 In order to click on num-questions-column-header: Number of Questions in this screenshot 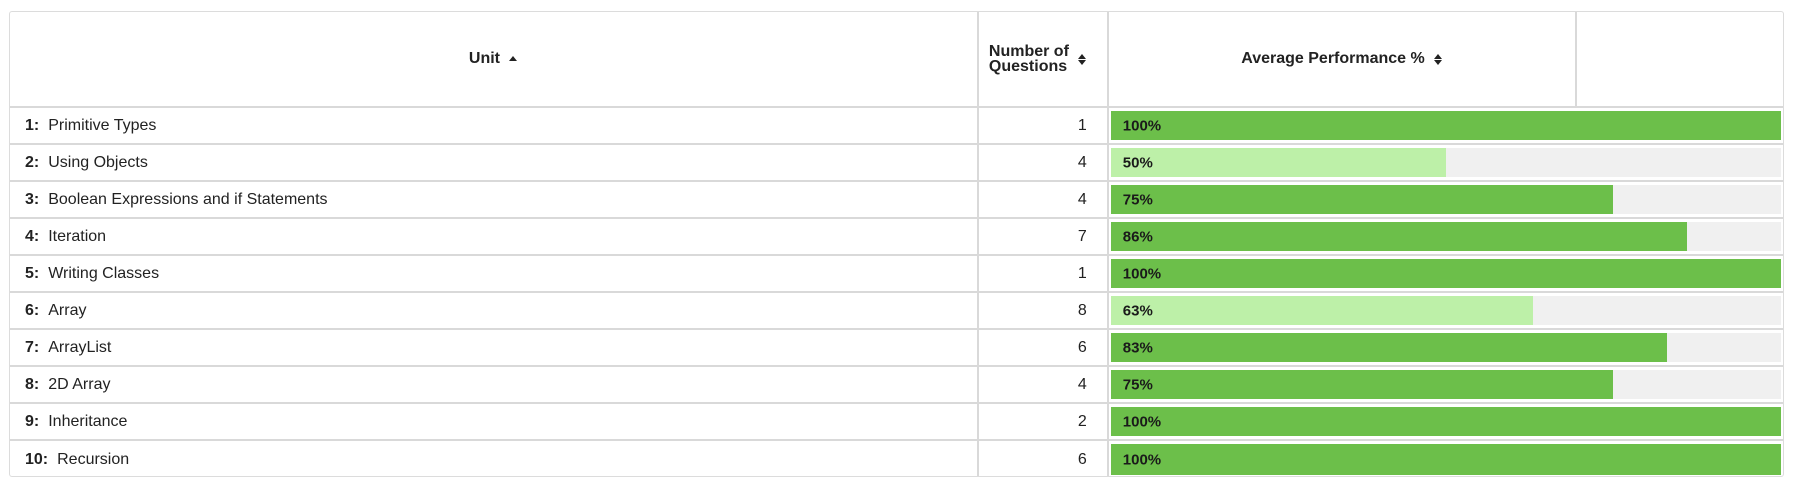, I will do `click(1044, 59)`.